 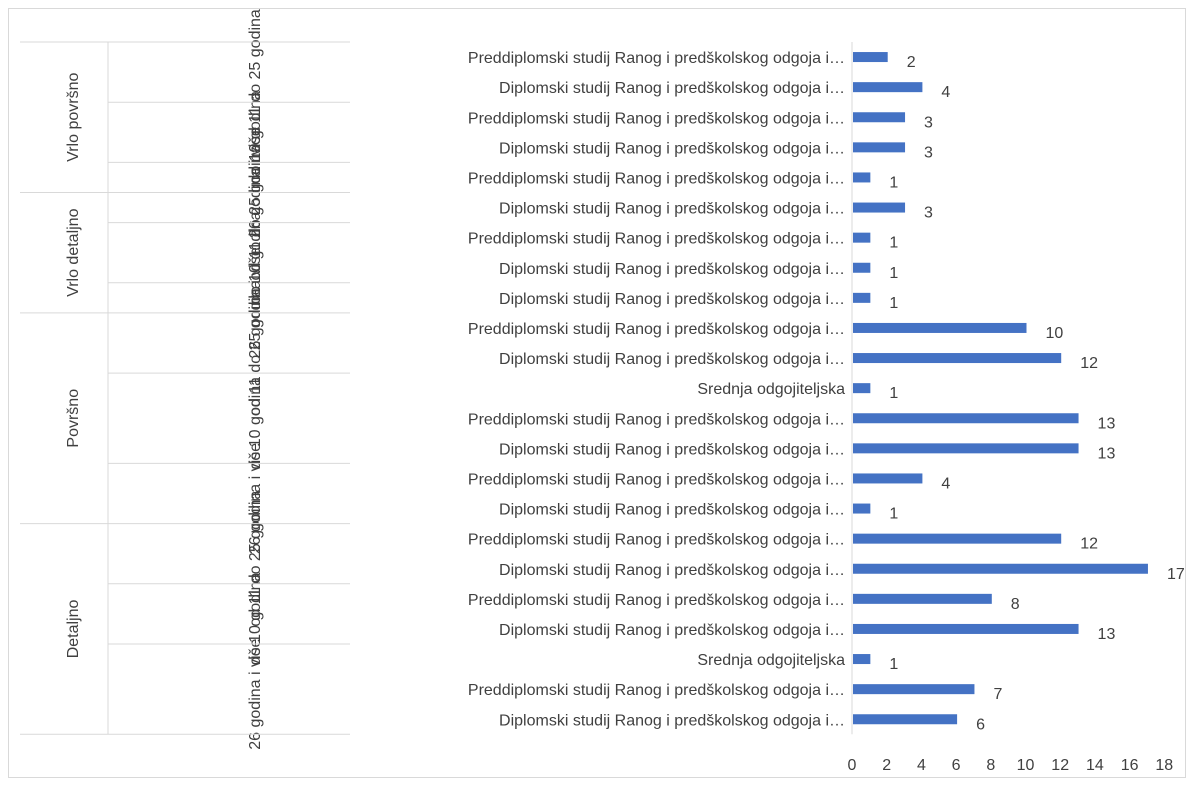 What do you see at coordinates (1060, 765) in the screenshot?
I see `x-tick-label: 12` at bounding box center [1060, 765].